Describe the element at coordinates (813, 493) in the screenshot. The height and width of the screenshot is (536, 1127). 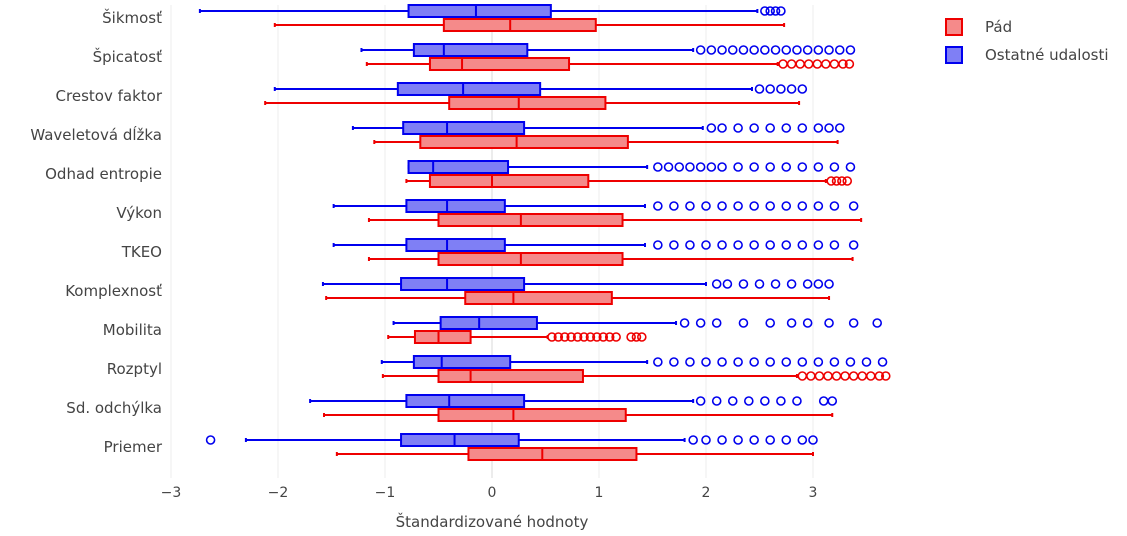
I see `x-tick-label: 3` at that location.